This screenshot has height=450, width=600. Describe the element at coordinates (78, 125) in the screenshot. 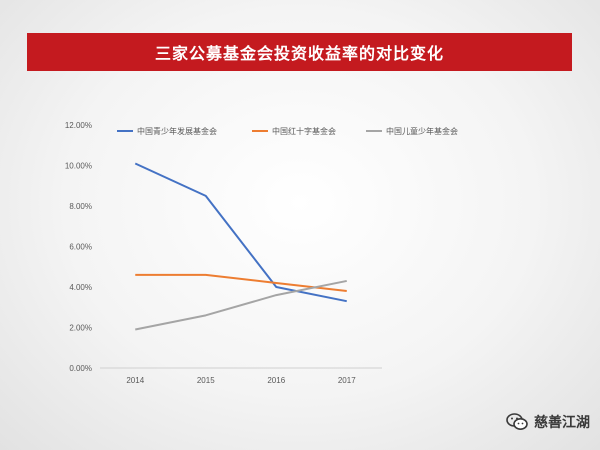

I see `y-tick-label: 12.00%` at that location.